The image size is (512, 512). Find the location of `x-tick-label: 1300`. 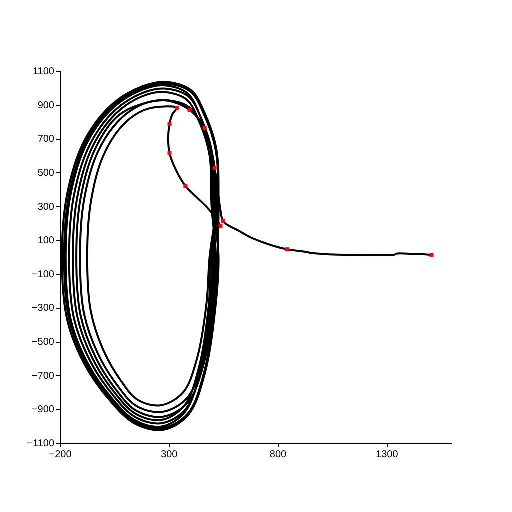

x-tick-label: 1300 is located at coordinates (387, 455).